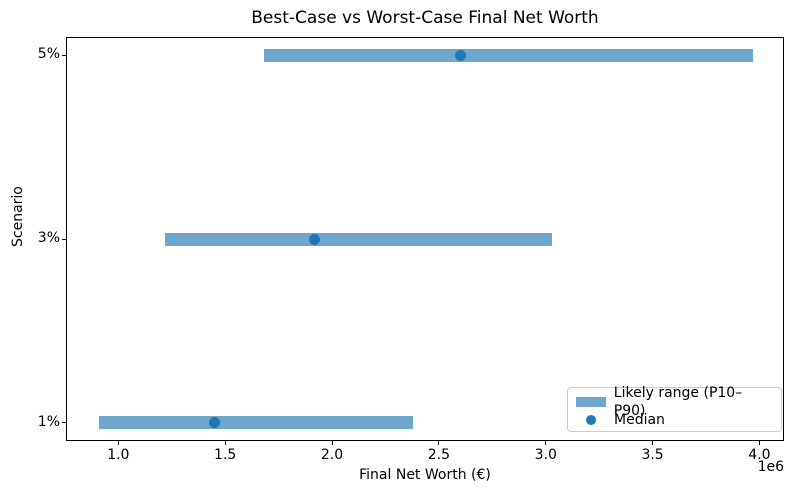  Describe the element at coordinates (545, 455) in the screenshot. I see `x-tick-label: 3.0` at that location.